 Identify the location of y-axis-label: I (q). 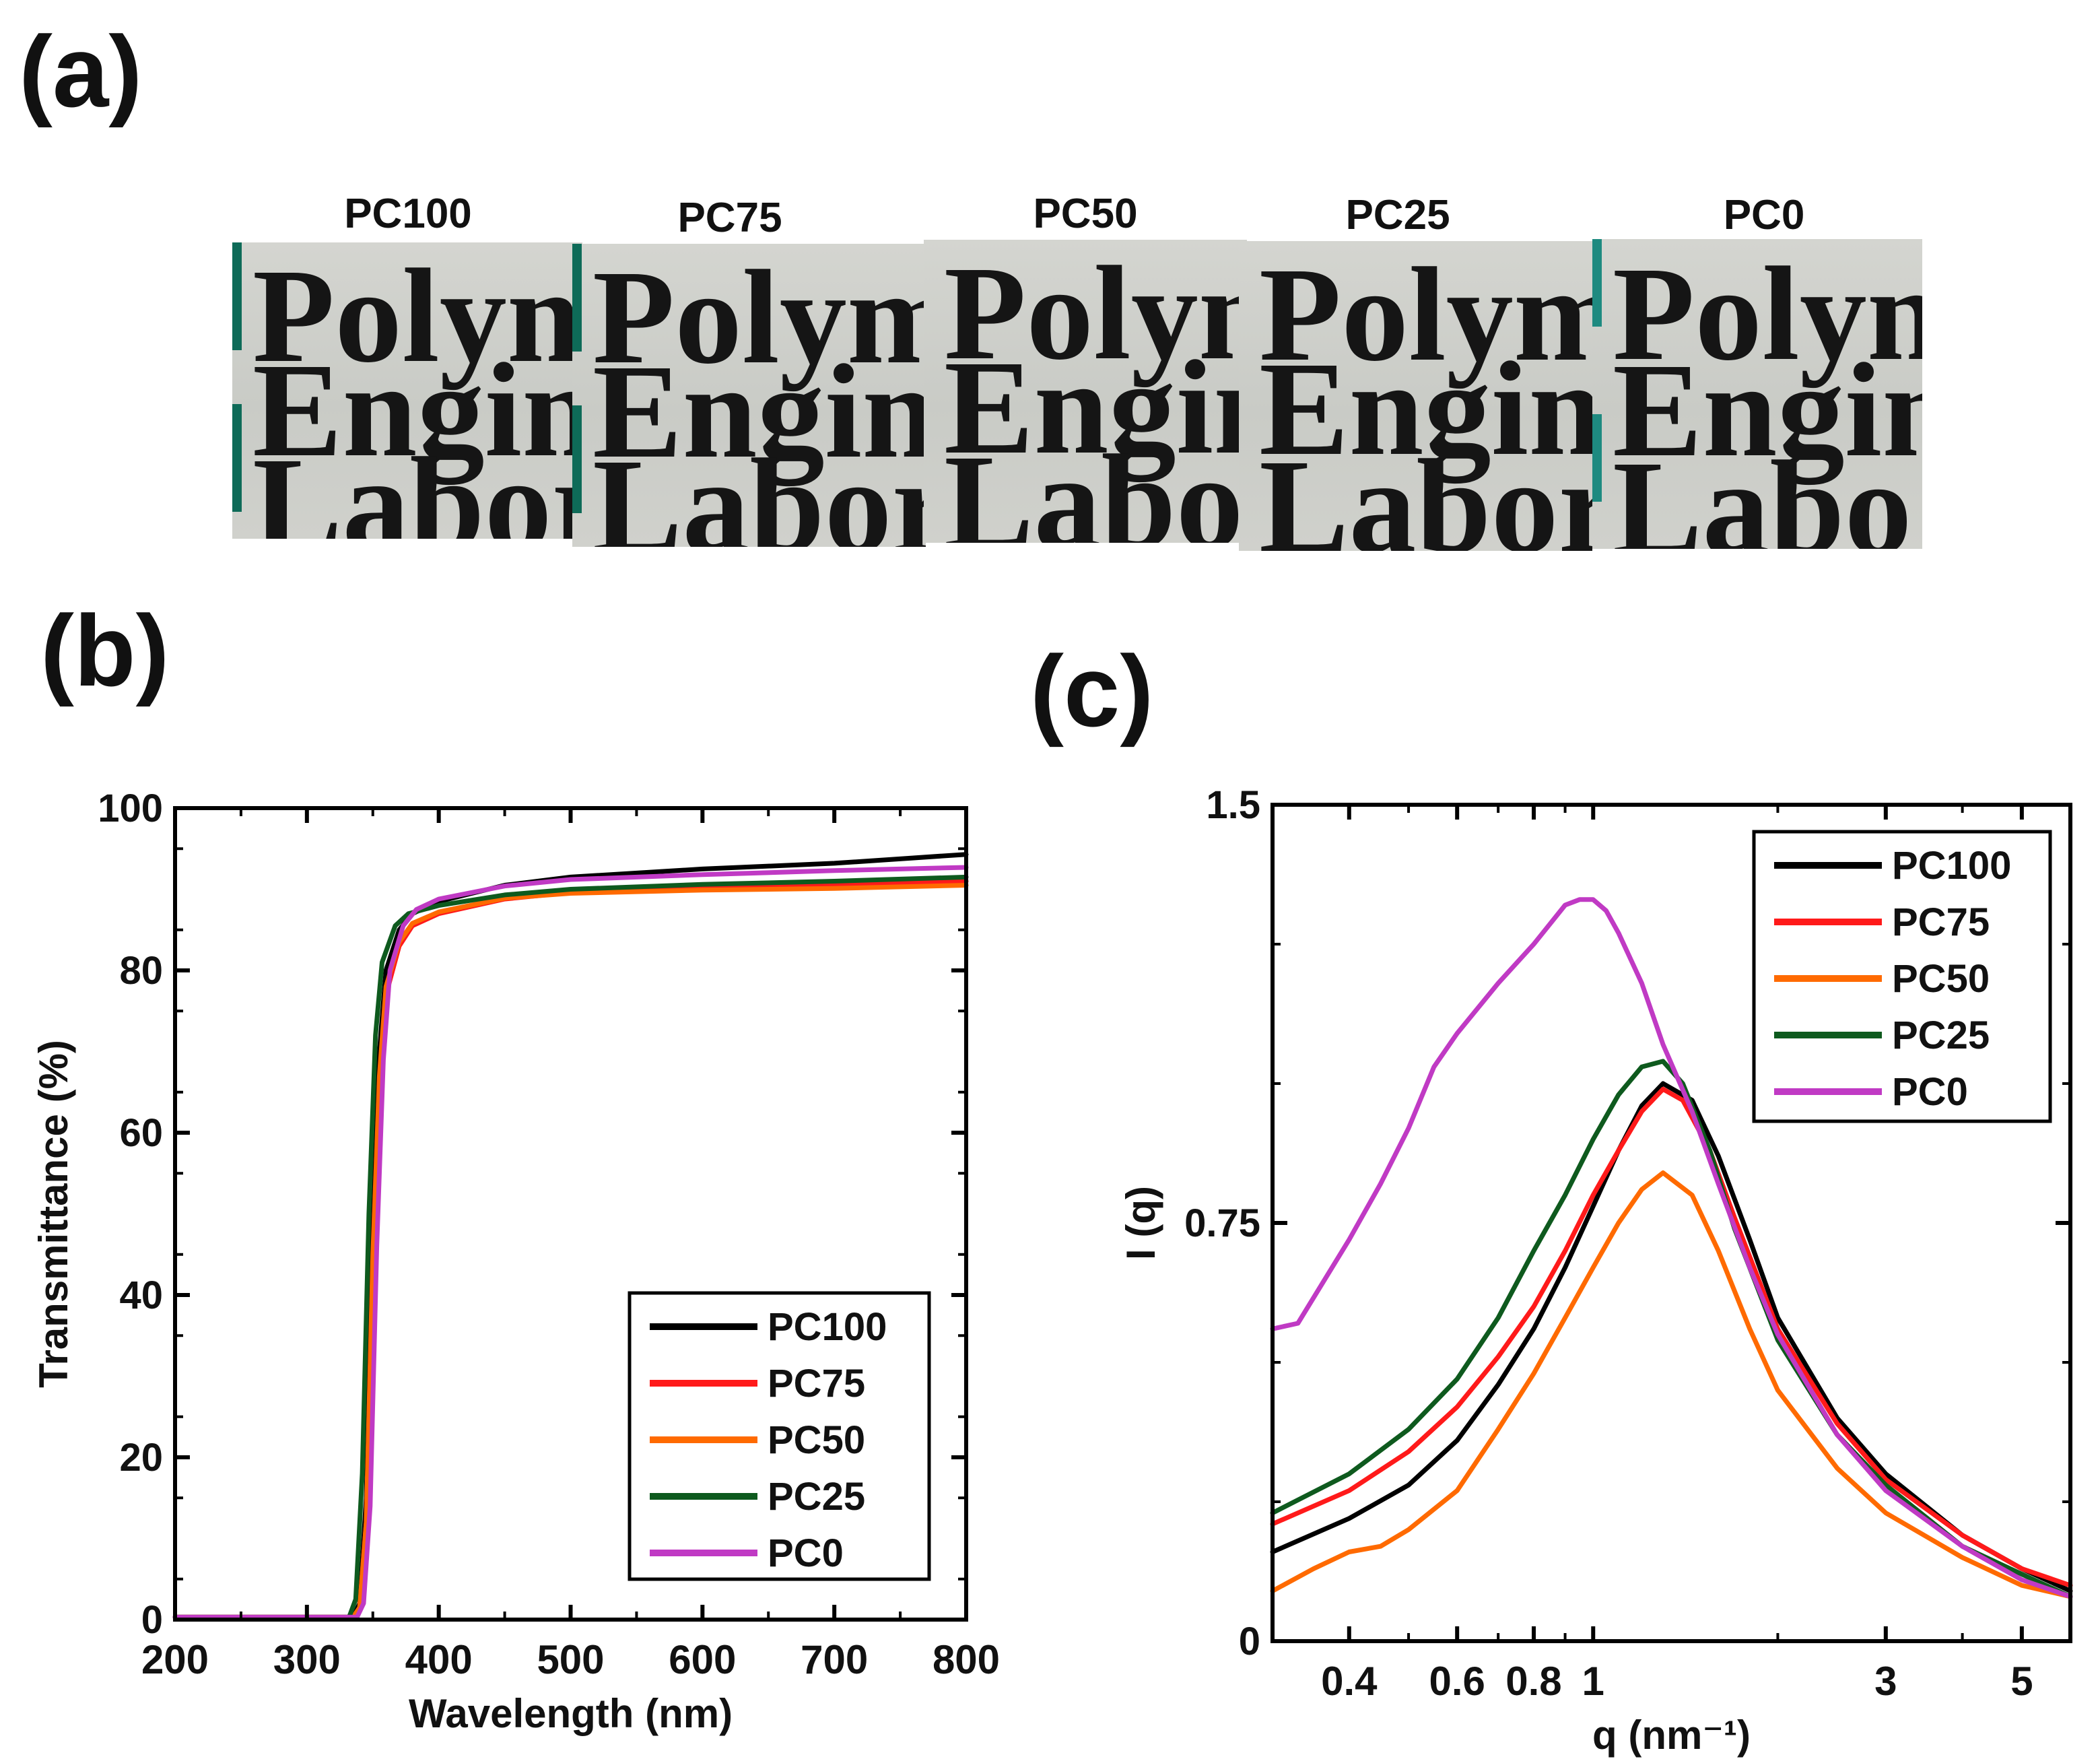
(1140, 1223).